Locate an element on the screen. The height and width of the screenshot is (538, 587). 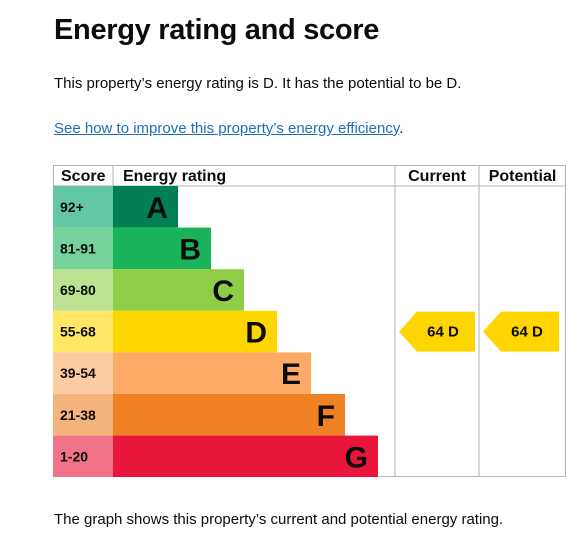
rating-bar-f is located at coordinates (229, 415).